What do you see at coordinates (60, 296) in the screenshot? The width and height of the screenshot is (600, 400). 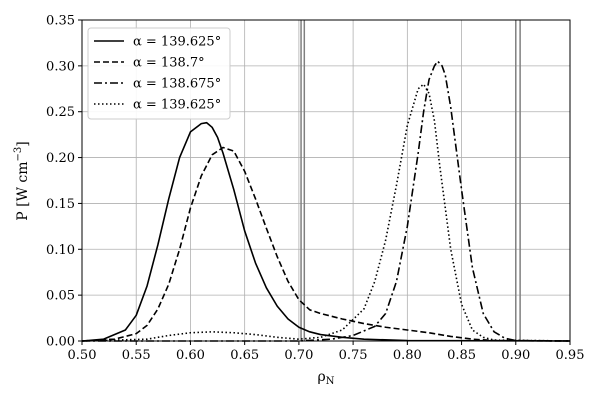 I see `y-tick-label: 0.05` at bounding box center [60, 296].